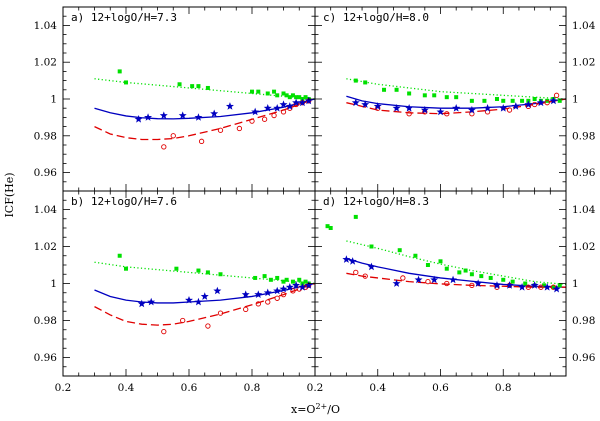 This screenshot has height=421, width=600. I want to click on panel-b-red-curve, so click(204, 304).